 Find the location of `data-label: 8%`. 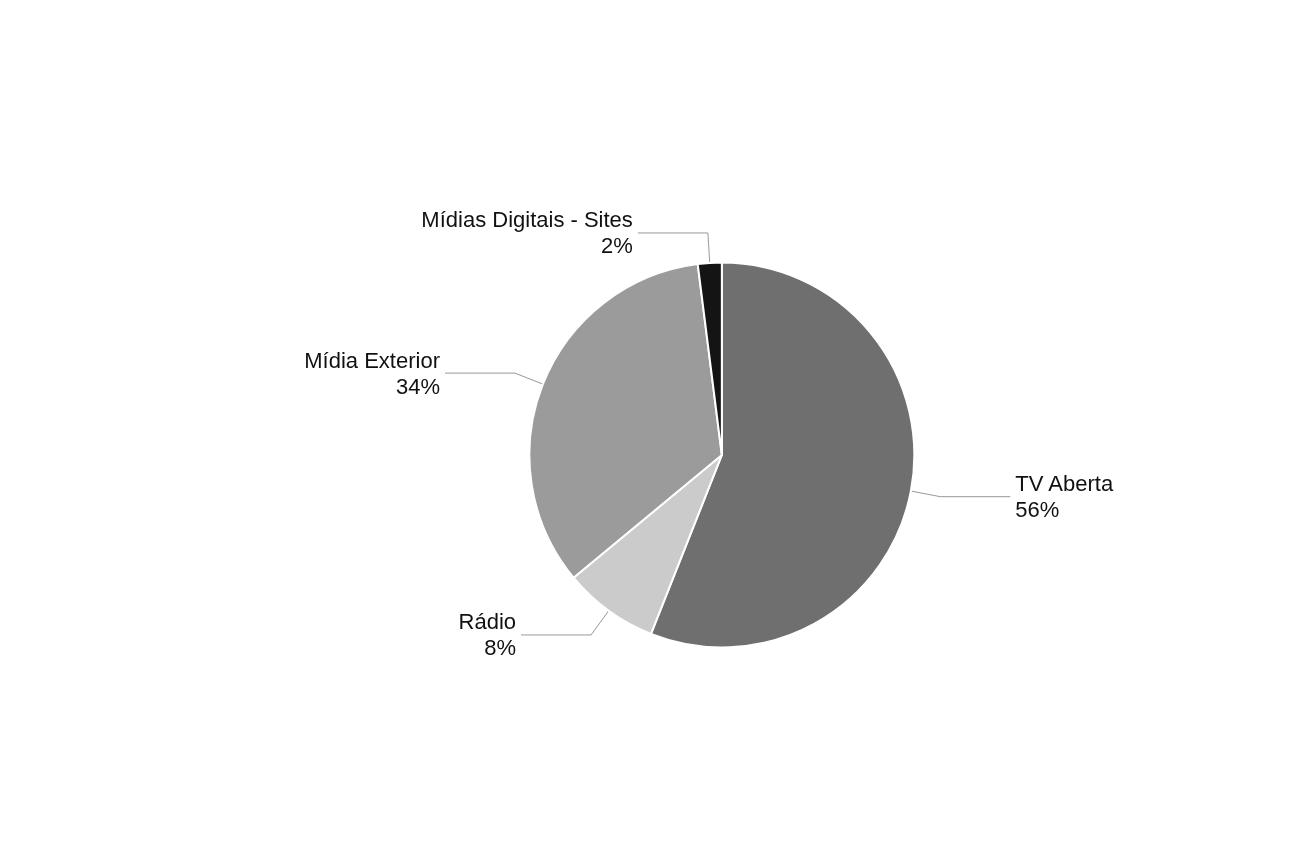

data-label: 8% is located at coordinates (500, 648).